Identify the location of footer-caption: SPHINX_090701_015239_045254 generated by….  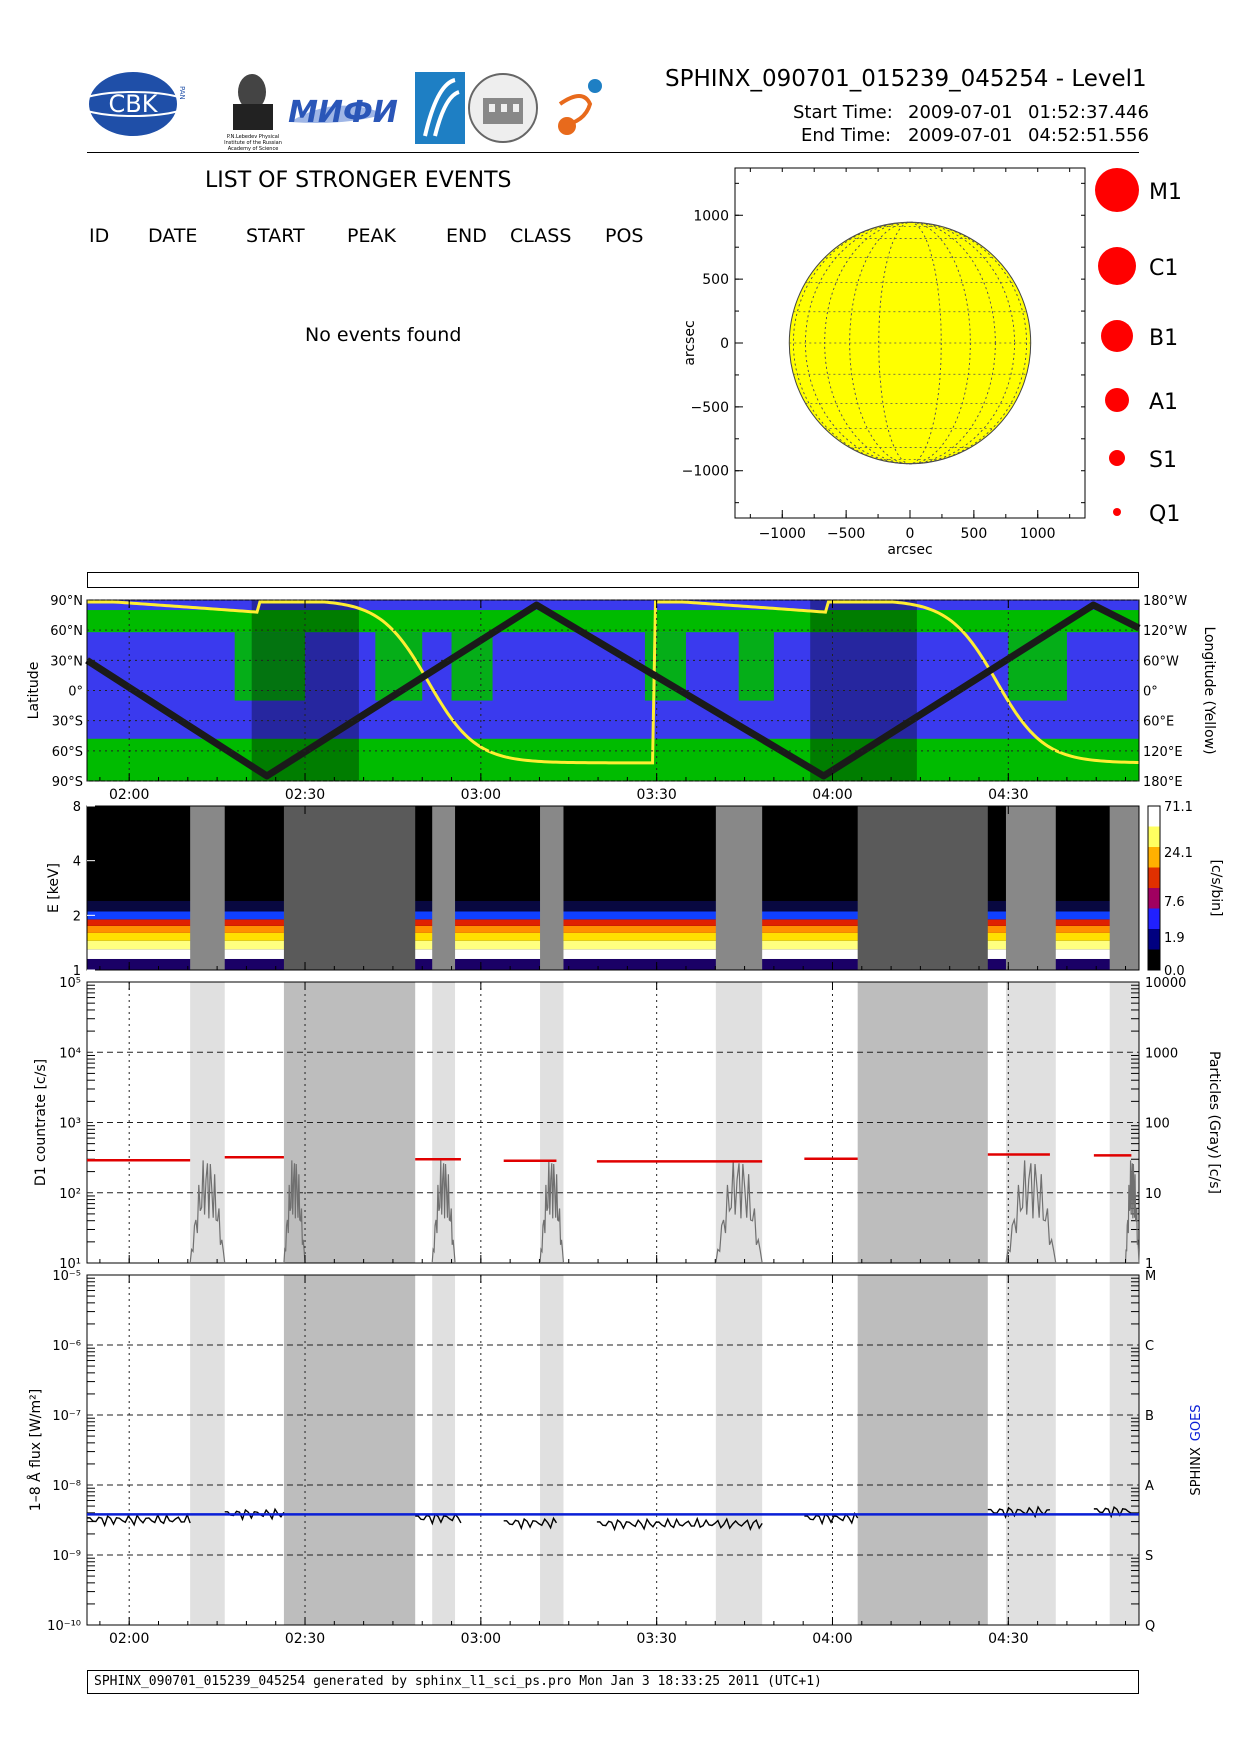
(613, 1682).